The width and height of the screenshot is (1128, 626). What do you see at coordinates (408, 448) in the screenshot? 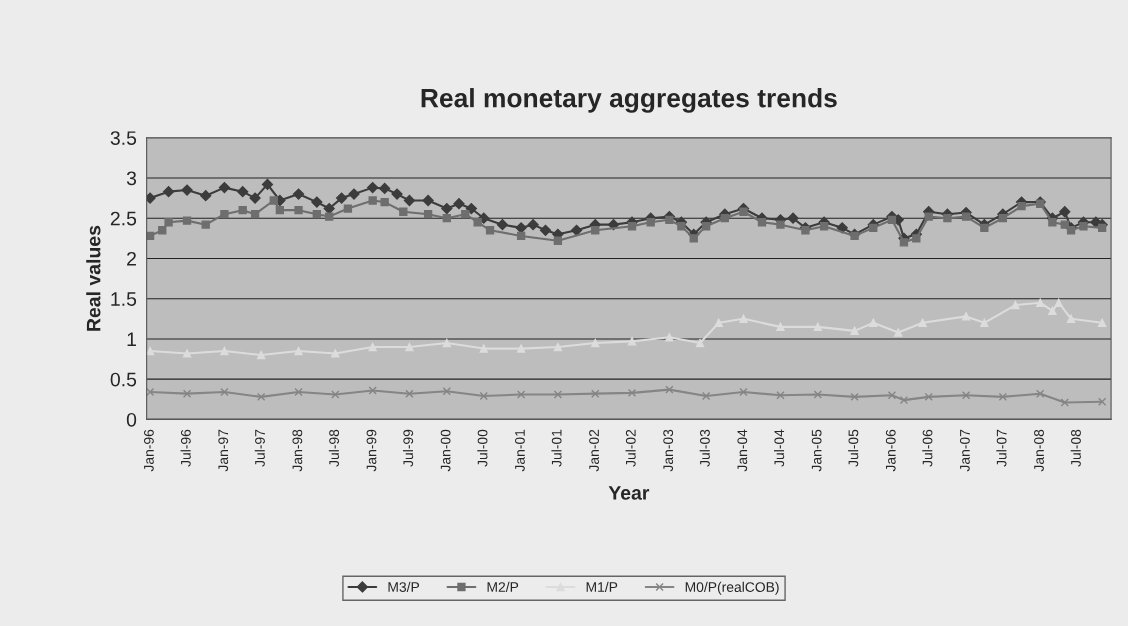
I see `x-tick-label: Jul-99` at bounding box center [408, 448].